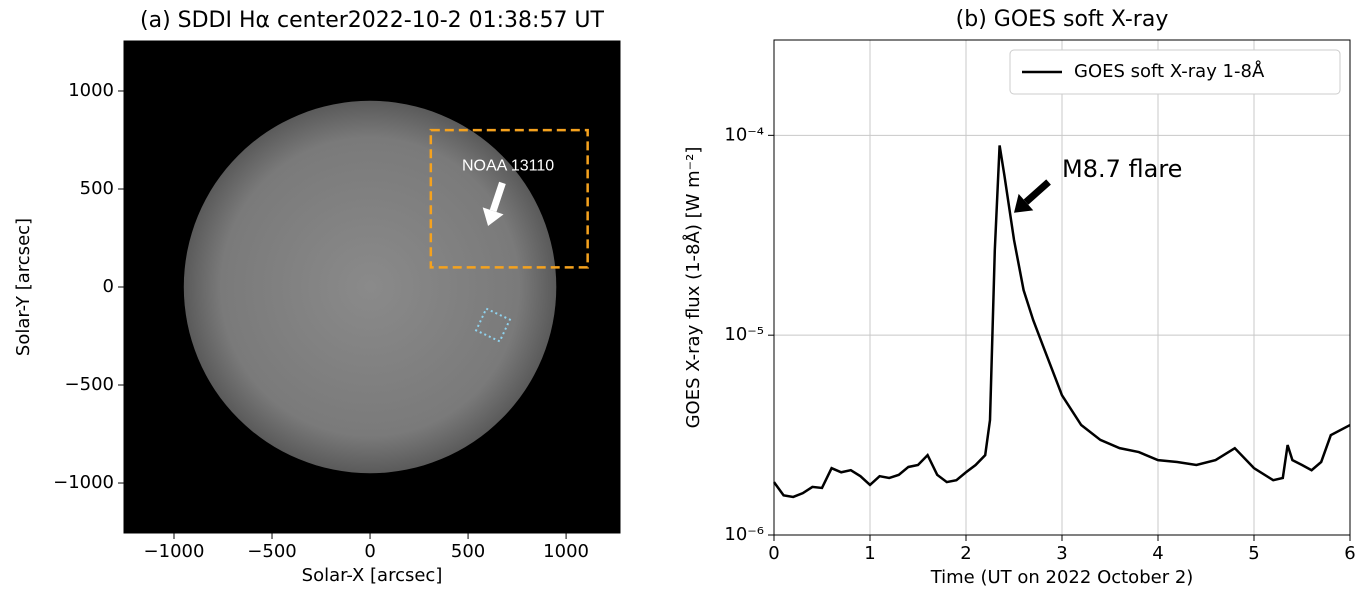 Image resolution: width=1362 pixels, height=602 pixels. Describe the element at coordinates (965, 553) in the screenshot. I see `x-tick-label: 2` at that location.